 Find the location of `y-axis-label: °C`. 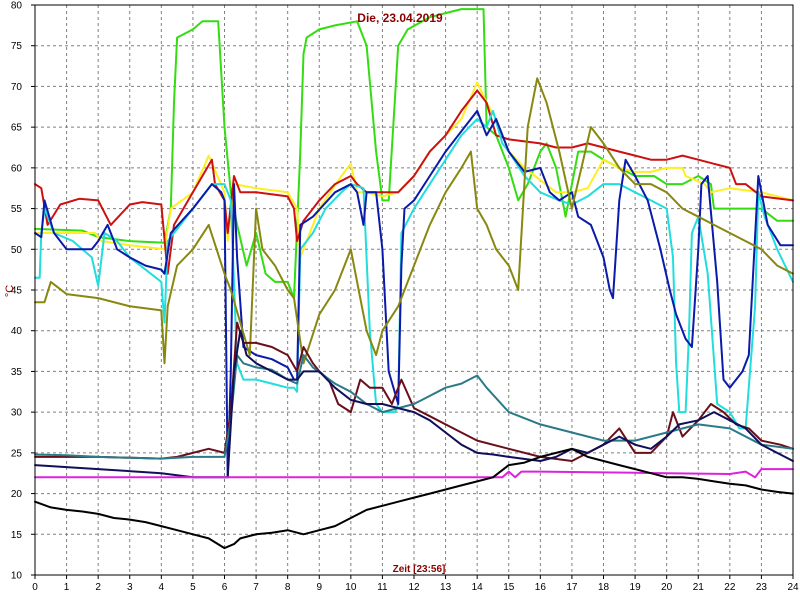

y-axis-label: °C is located at coordinates (10, 291).